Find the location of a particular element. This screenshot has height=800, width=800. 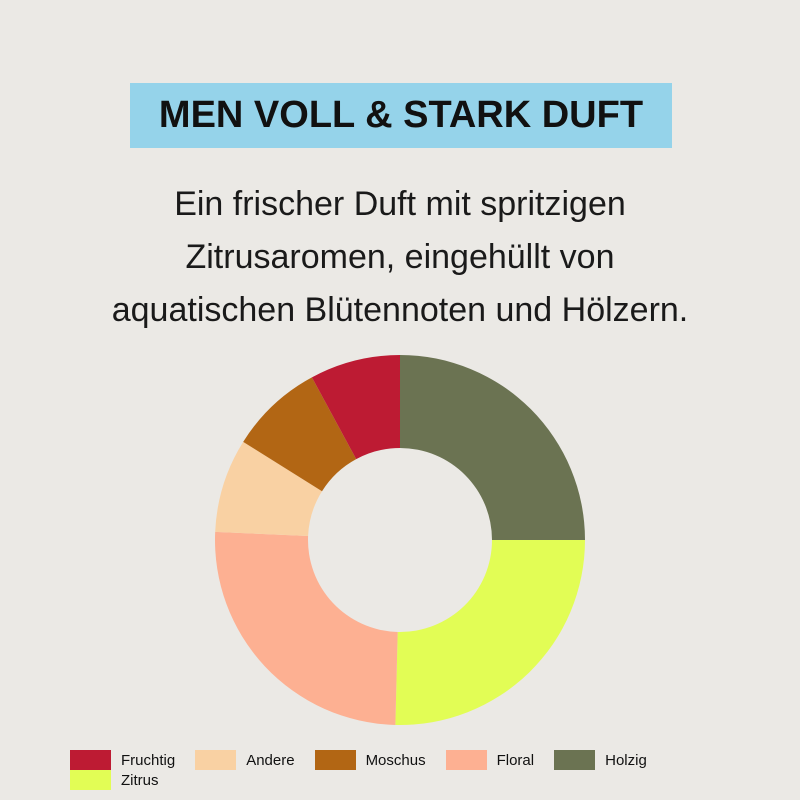

slice-fruchtig is located at coordinates (355, 407).